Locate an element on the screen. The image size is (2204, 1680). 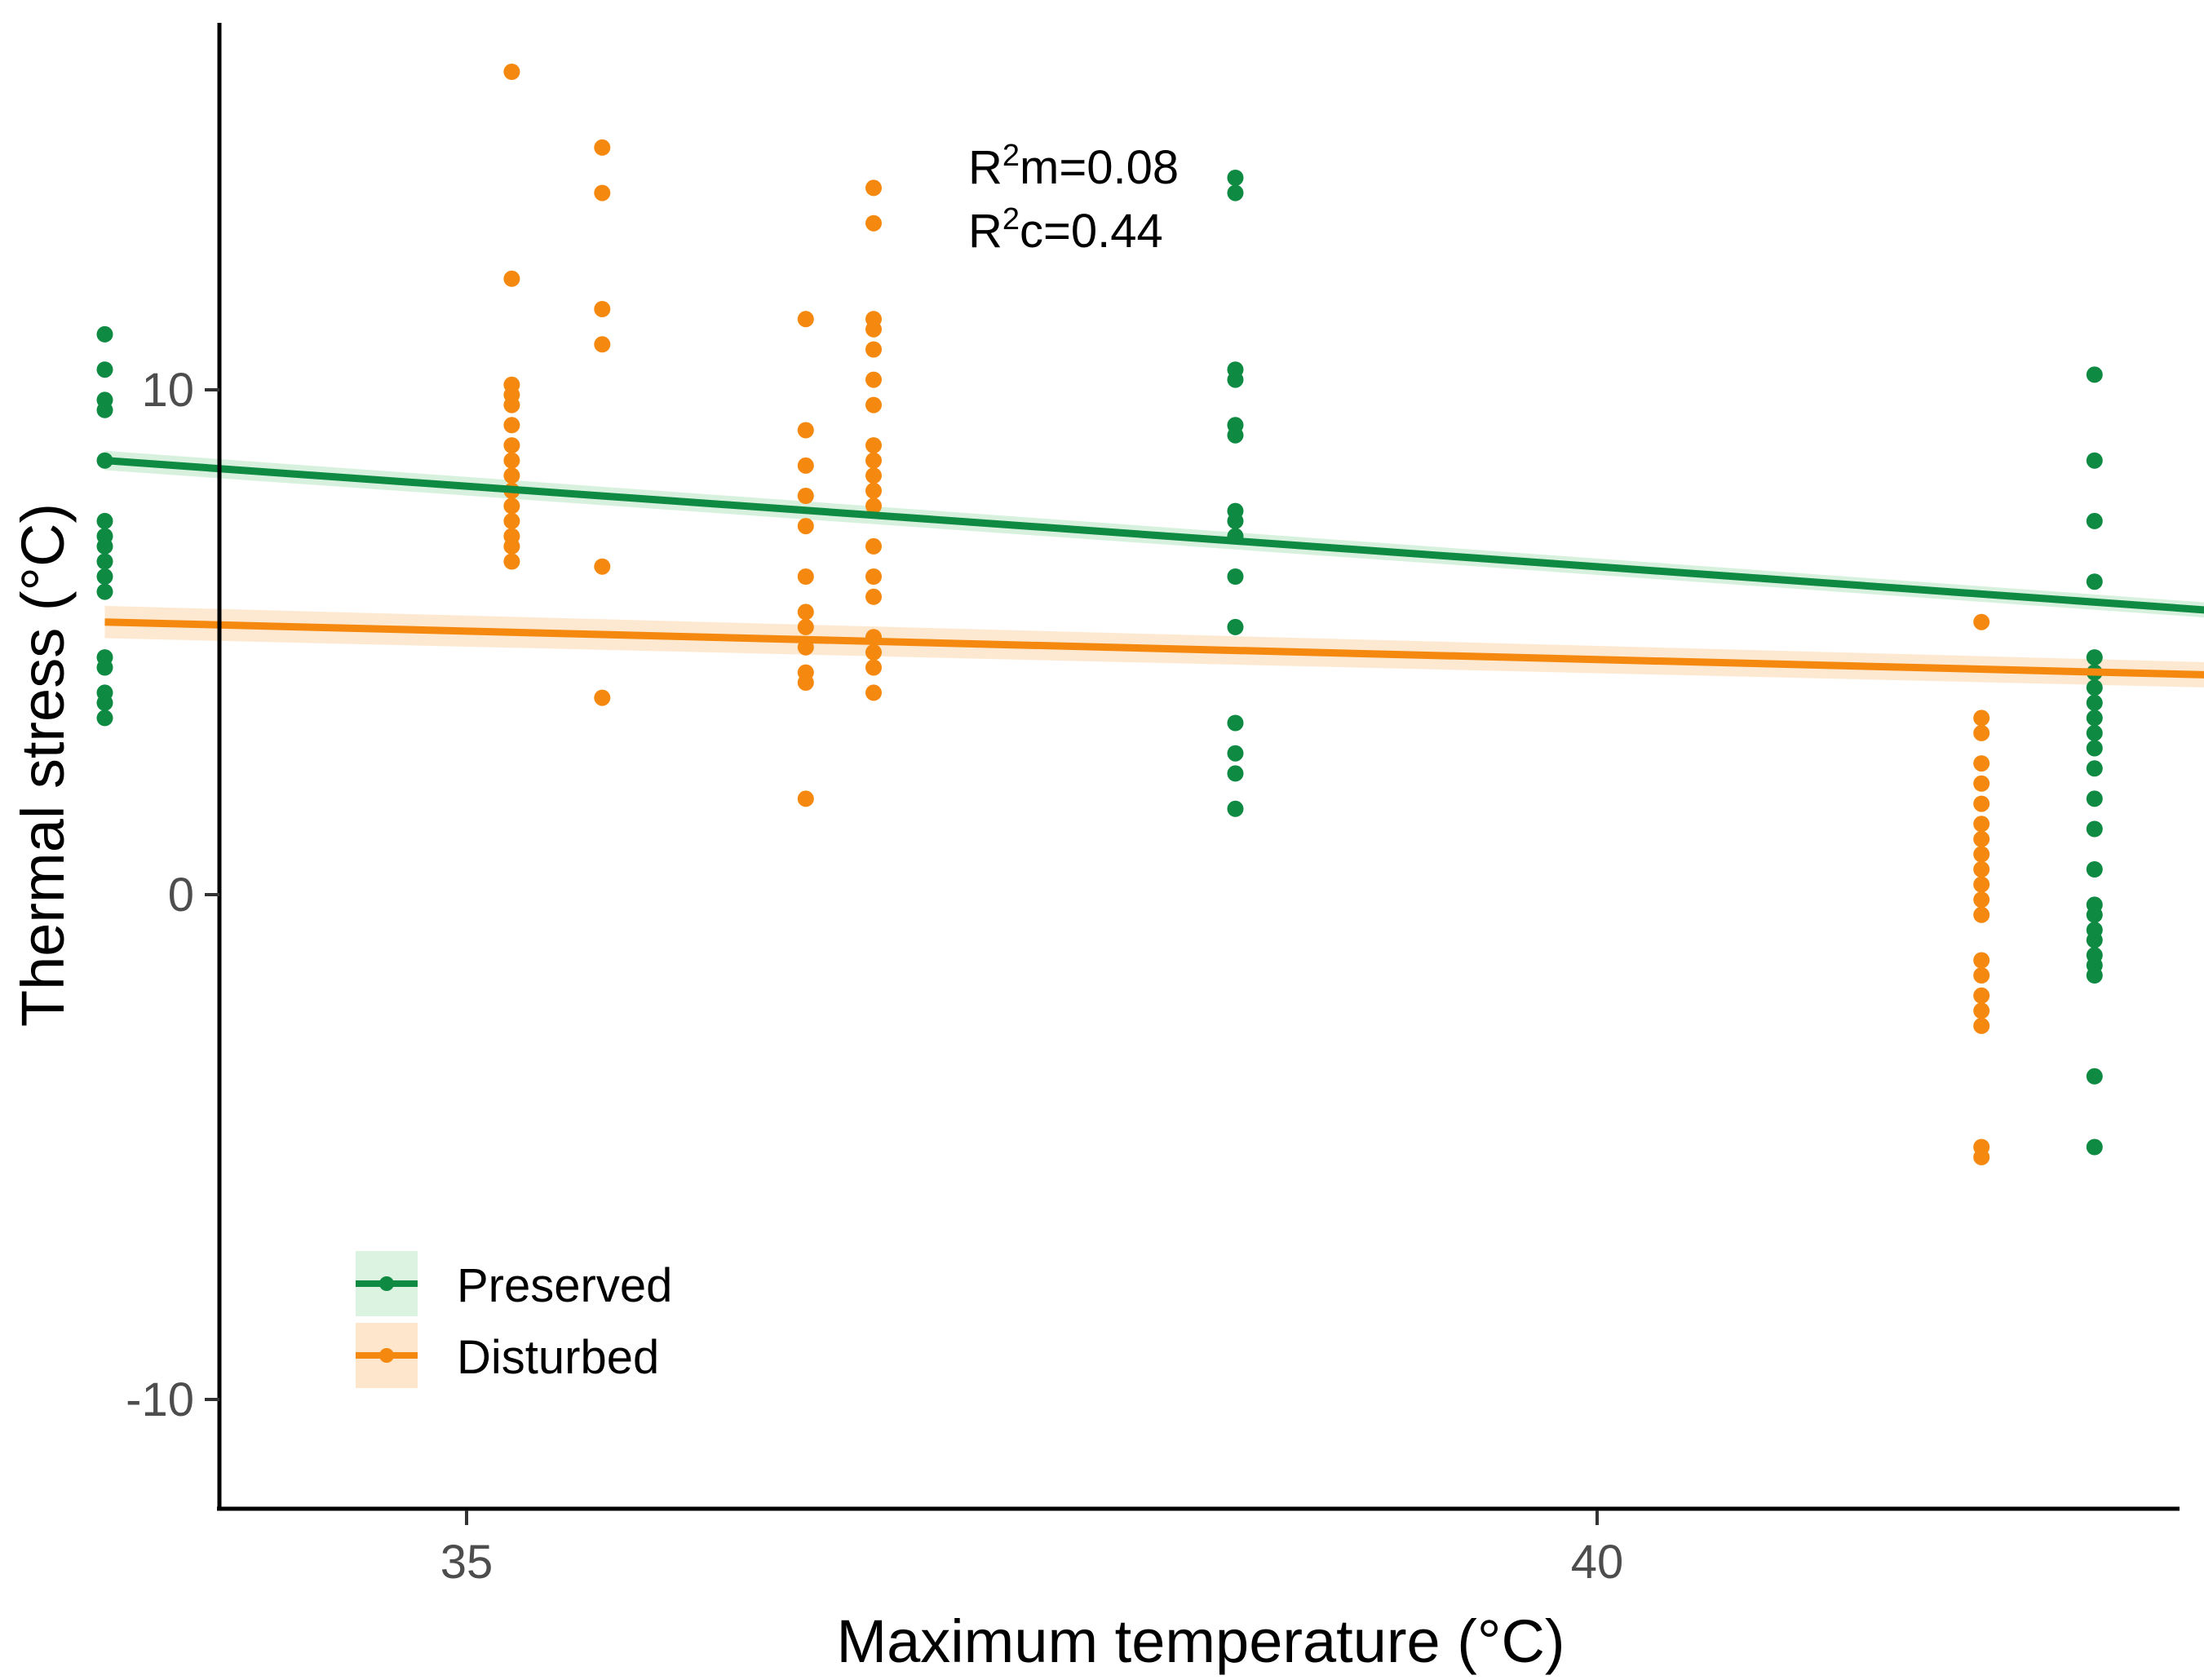
x-axis-ticks: 35404550 is located at coordinates (1032, 1549).